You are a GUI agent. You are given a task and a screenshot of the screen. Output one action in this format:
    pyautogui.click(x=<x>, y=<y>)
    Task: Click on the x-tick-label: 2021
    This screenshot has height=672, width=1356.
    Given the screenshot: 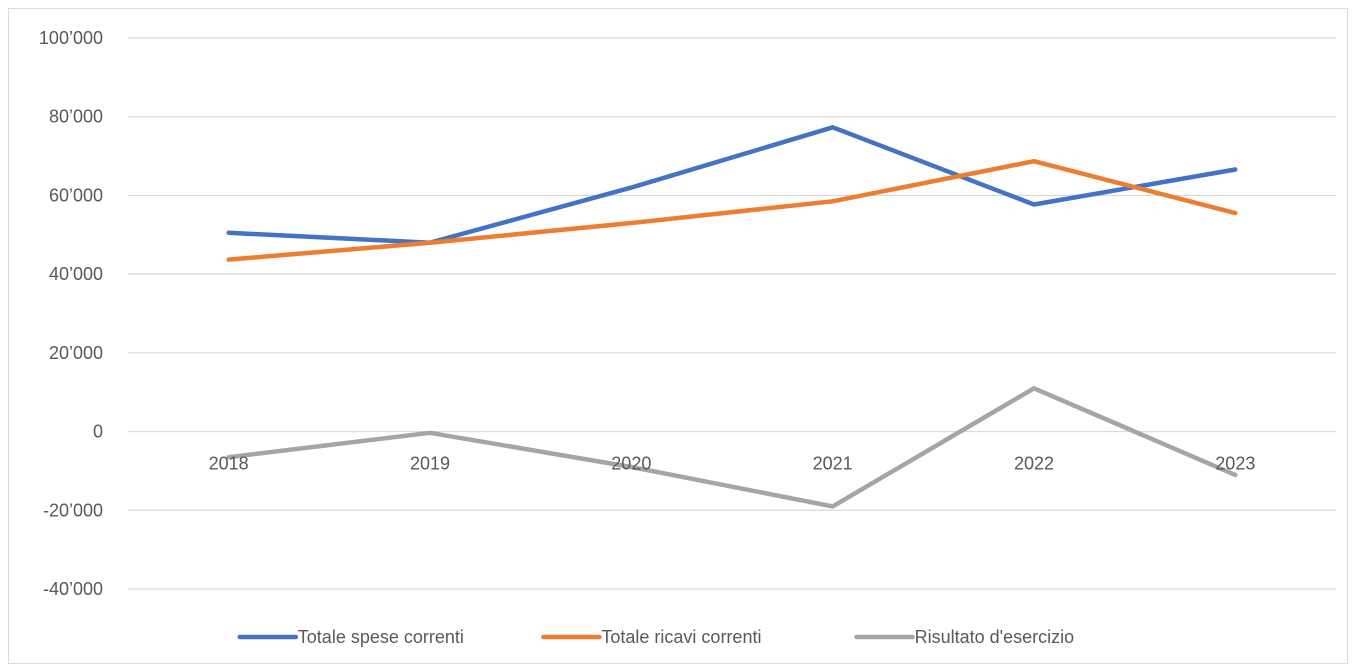 What is the action you would take?
    pyautogui.click(x=833, y=464)
    